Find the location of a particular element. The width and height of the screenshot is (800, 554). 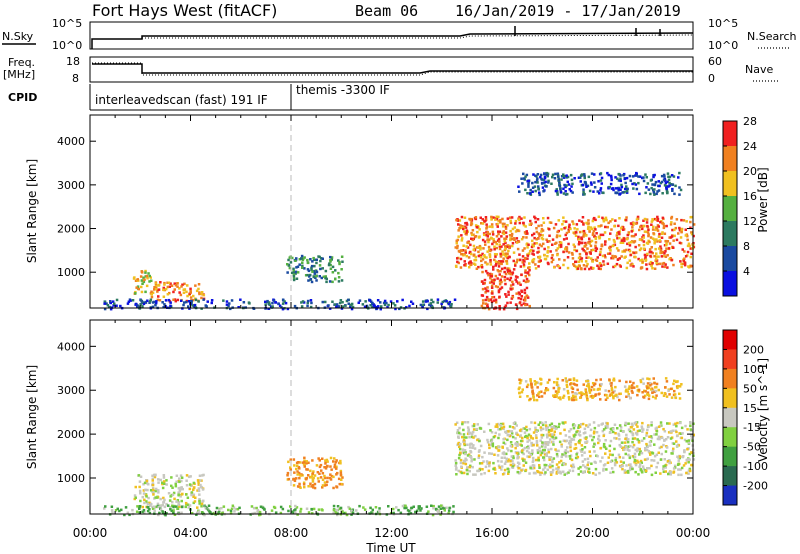

ytick-label: 2000 is located at coordinates (71, 434).